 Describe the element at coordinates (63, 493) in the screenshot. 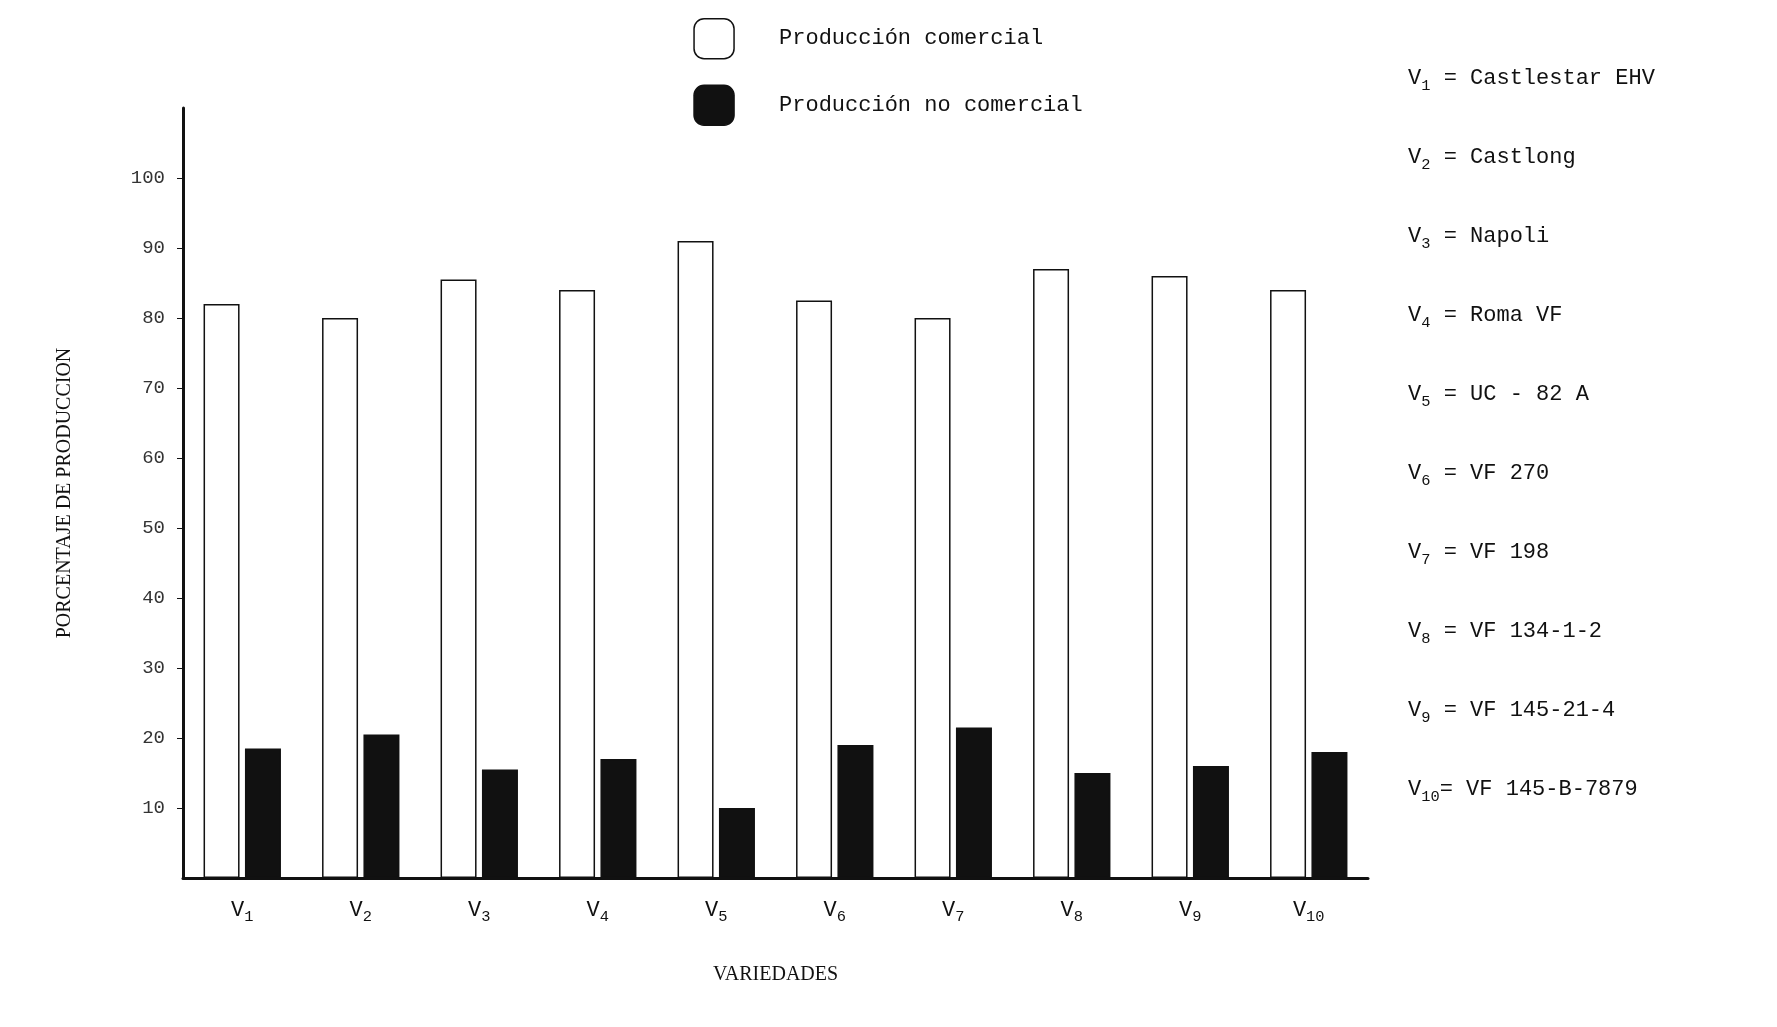

I see `y-axis-title: PORCENTAJE DE PRODUCCION` at that location.